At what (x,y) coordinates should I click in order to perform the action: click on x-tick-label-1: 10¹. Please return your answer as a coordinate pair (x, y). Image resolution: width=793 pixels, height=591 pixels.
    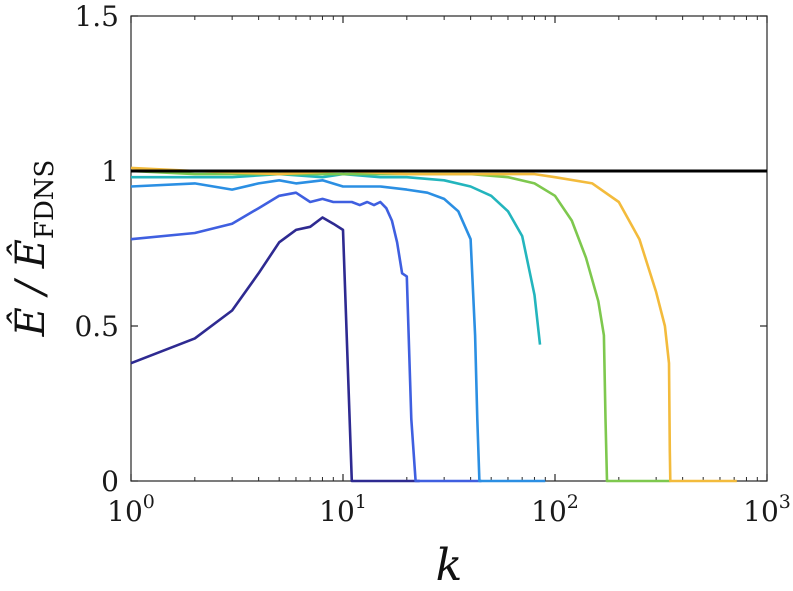
    Looking at the image, I should click on (343, 509).